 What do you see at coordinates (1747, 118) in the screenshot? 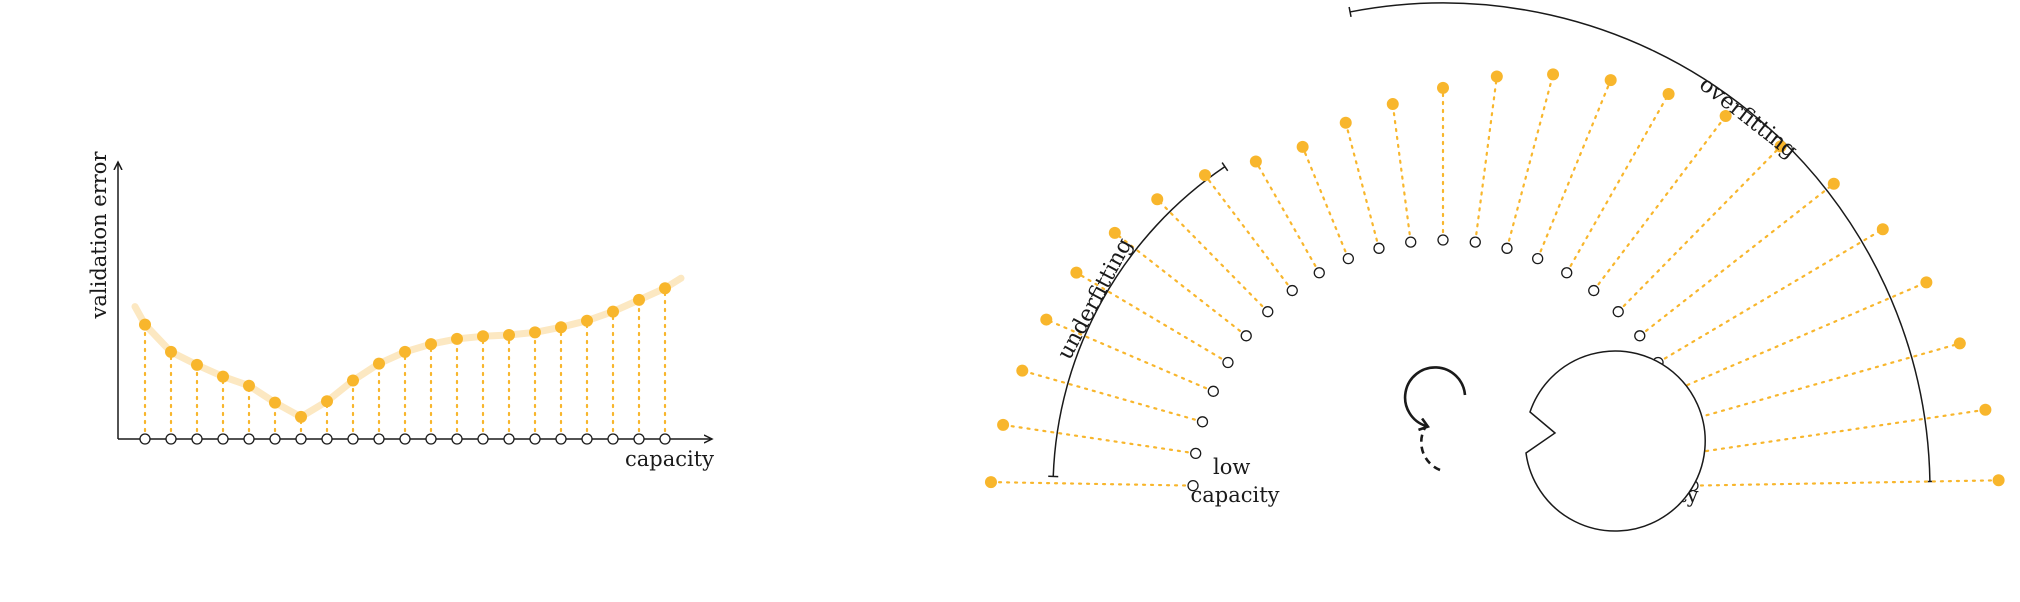
I see `overfitting-label: overfitting` at bounding box center [1747, 118].